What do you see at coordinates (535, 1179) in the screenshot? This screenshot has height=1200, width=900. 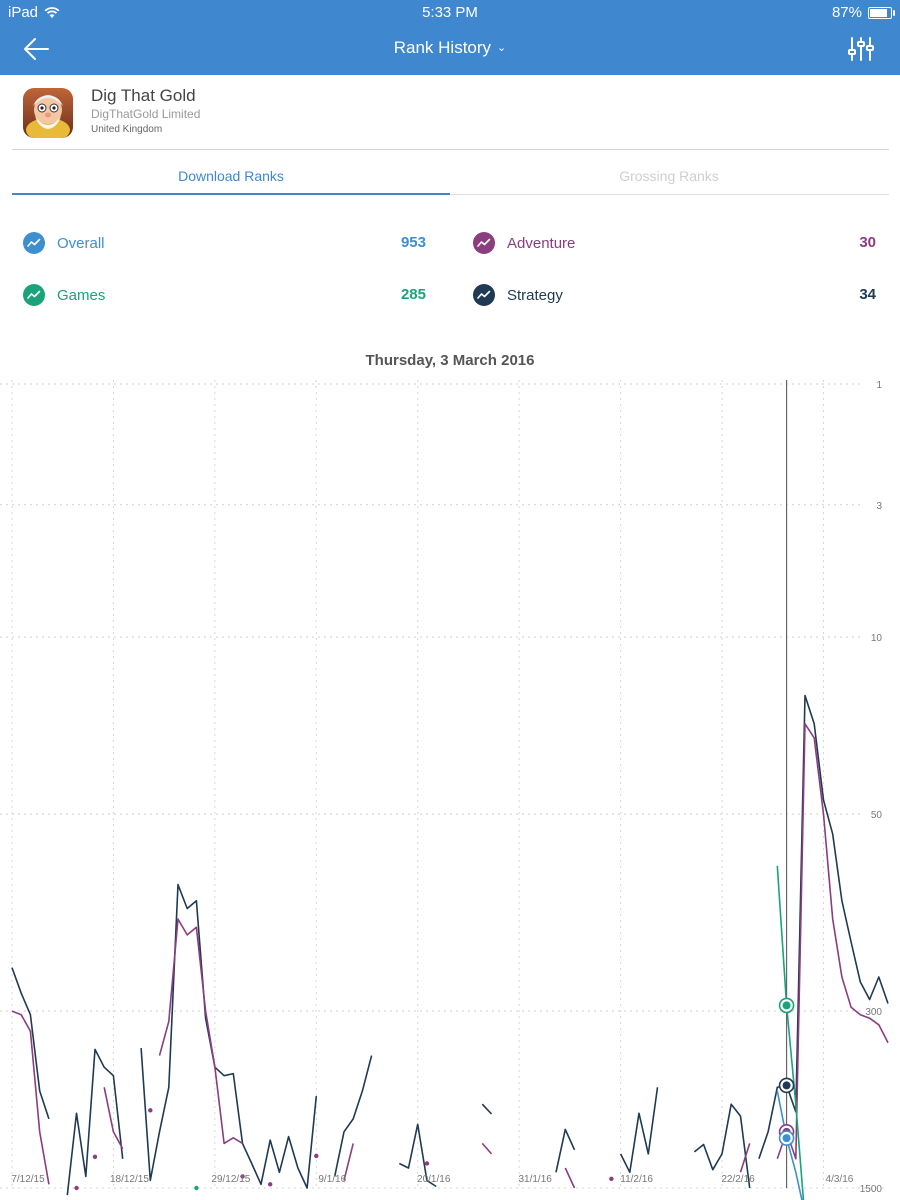 I see `x-tick-label: 31/1/16` at bounding box center [535, 1179].